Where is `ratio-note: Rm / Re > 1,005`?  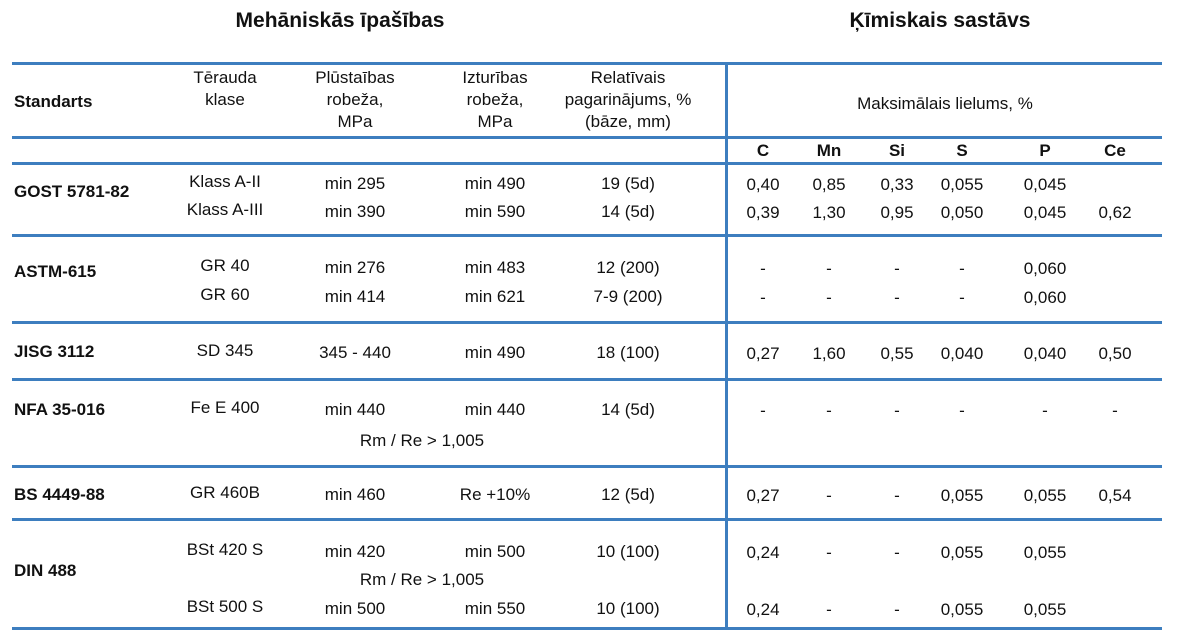 ratio-note: Rm / Re > 1,005 is located at coordinates (422, 579).